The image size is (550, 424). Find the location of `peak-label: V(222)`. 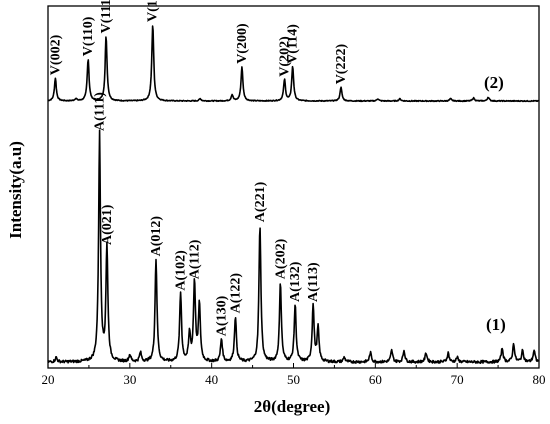

peak-label: V(222) is located at coordinates (341, 64).